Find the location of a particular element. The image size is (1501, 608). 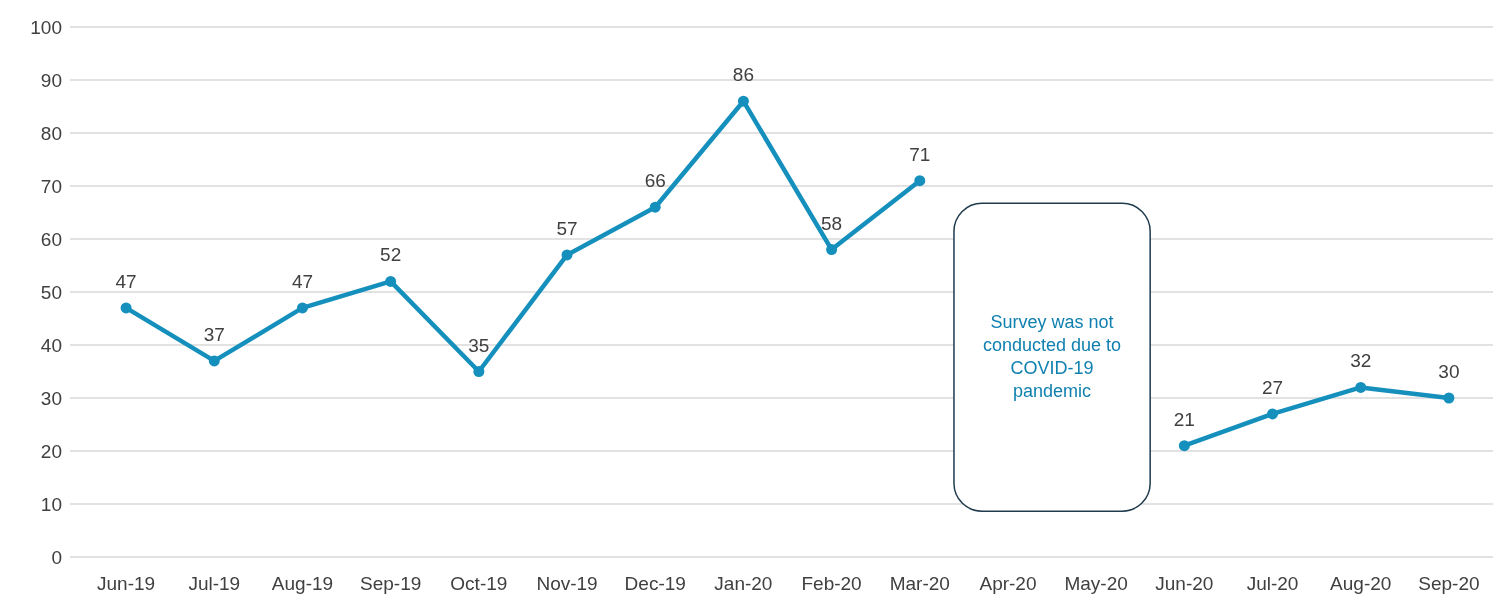

y-tick-label: 40 is located at coordinates (51, 345).